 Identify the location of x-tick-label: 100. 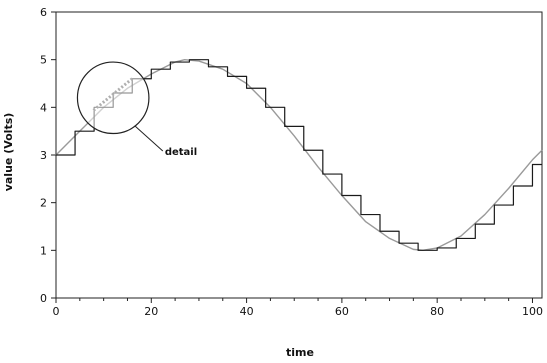
(532, 311).